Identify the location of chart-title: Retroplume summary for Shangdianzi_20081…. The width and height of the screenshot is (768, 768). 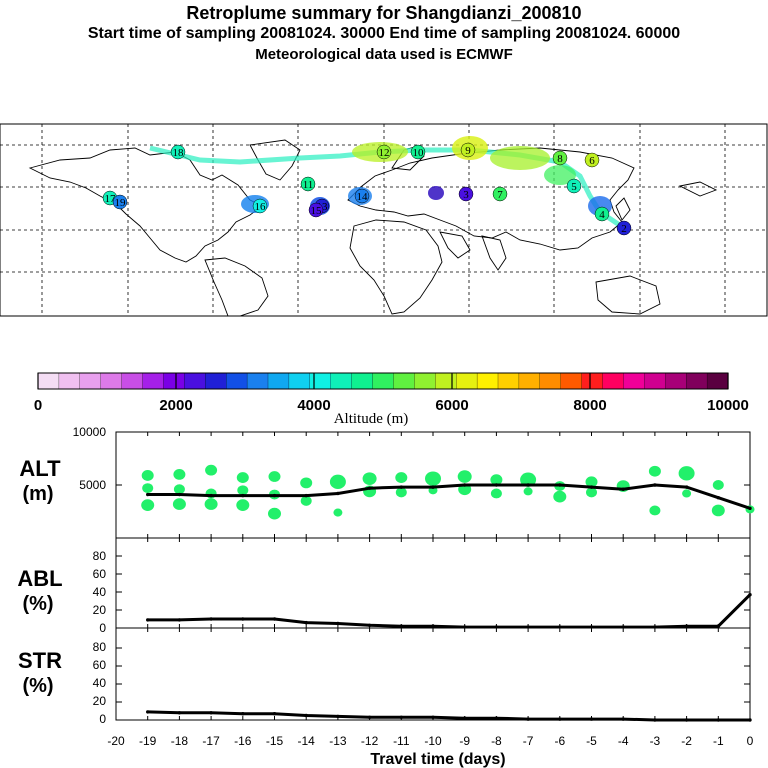
(384, 13).